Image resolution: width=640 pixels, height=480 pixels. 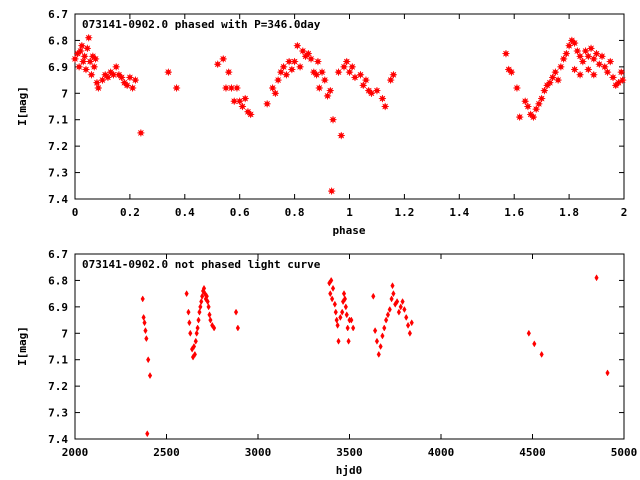 What do you see at coordinates (58, 413) in the screenshot?
I see `unphased-y-tick-label: 7.3` at bounding box center [58, 413].